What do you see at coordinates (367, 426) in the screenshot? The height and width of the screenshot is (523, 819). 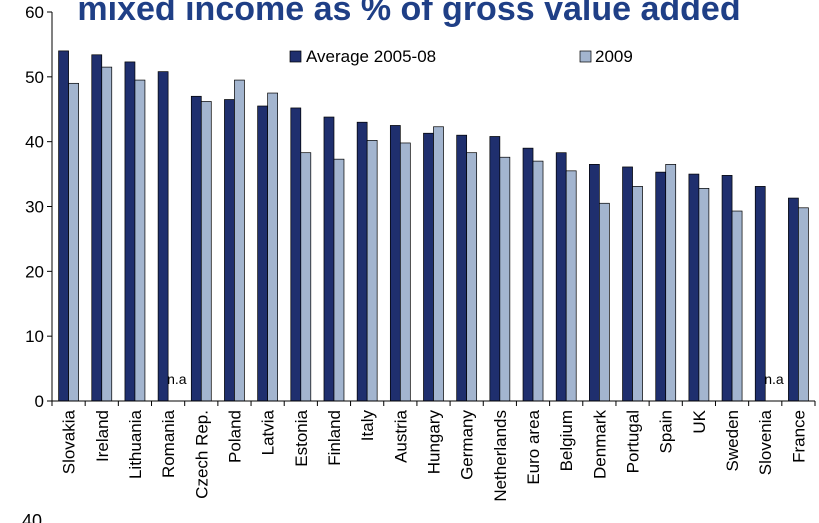 I see `x-tick-label: Italy` at bounding box center [367, 426].